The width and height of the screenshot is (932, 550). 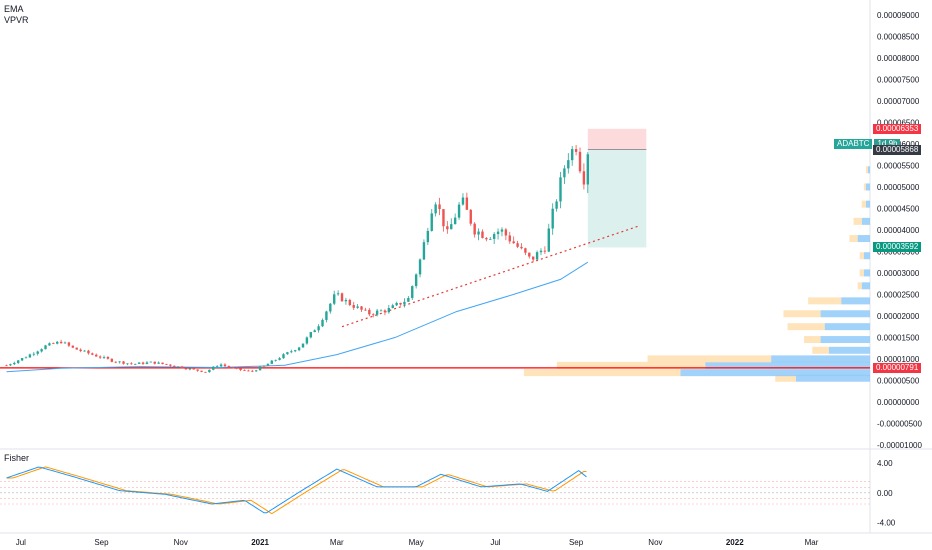 What do you see at coordinates (897, 149) in the screenshot?
I see `price-tag: 0.00005868` at bounding box center [897, 149].